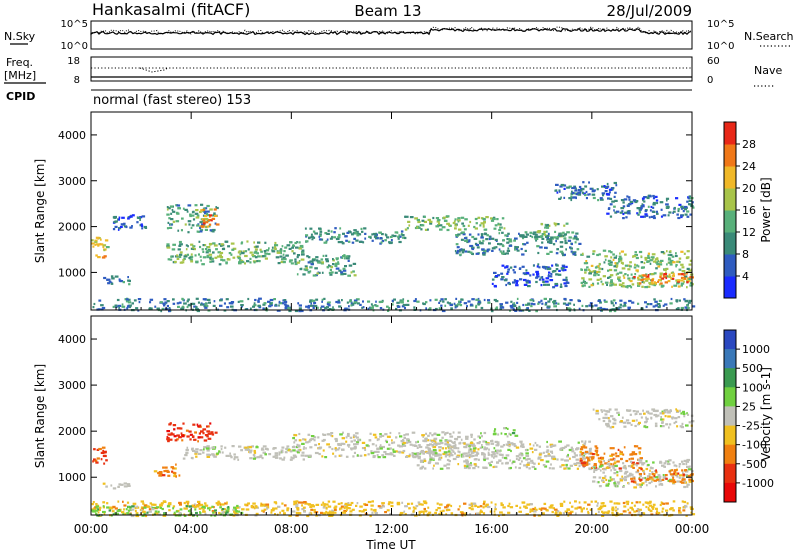  I want to click on colorbar-swatch, so click(730, 199).